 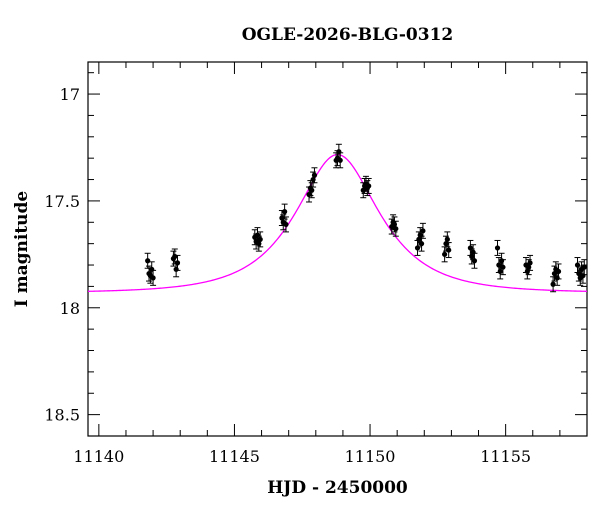 I want to click on chart-title: OGLE-2026-BLG-0312, so click(x=348, y=35).